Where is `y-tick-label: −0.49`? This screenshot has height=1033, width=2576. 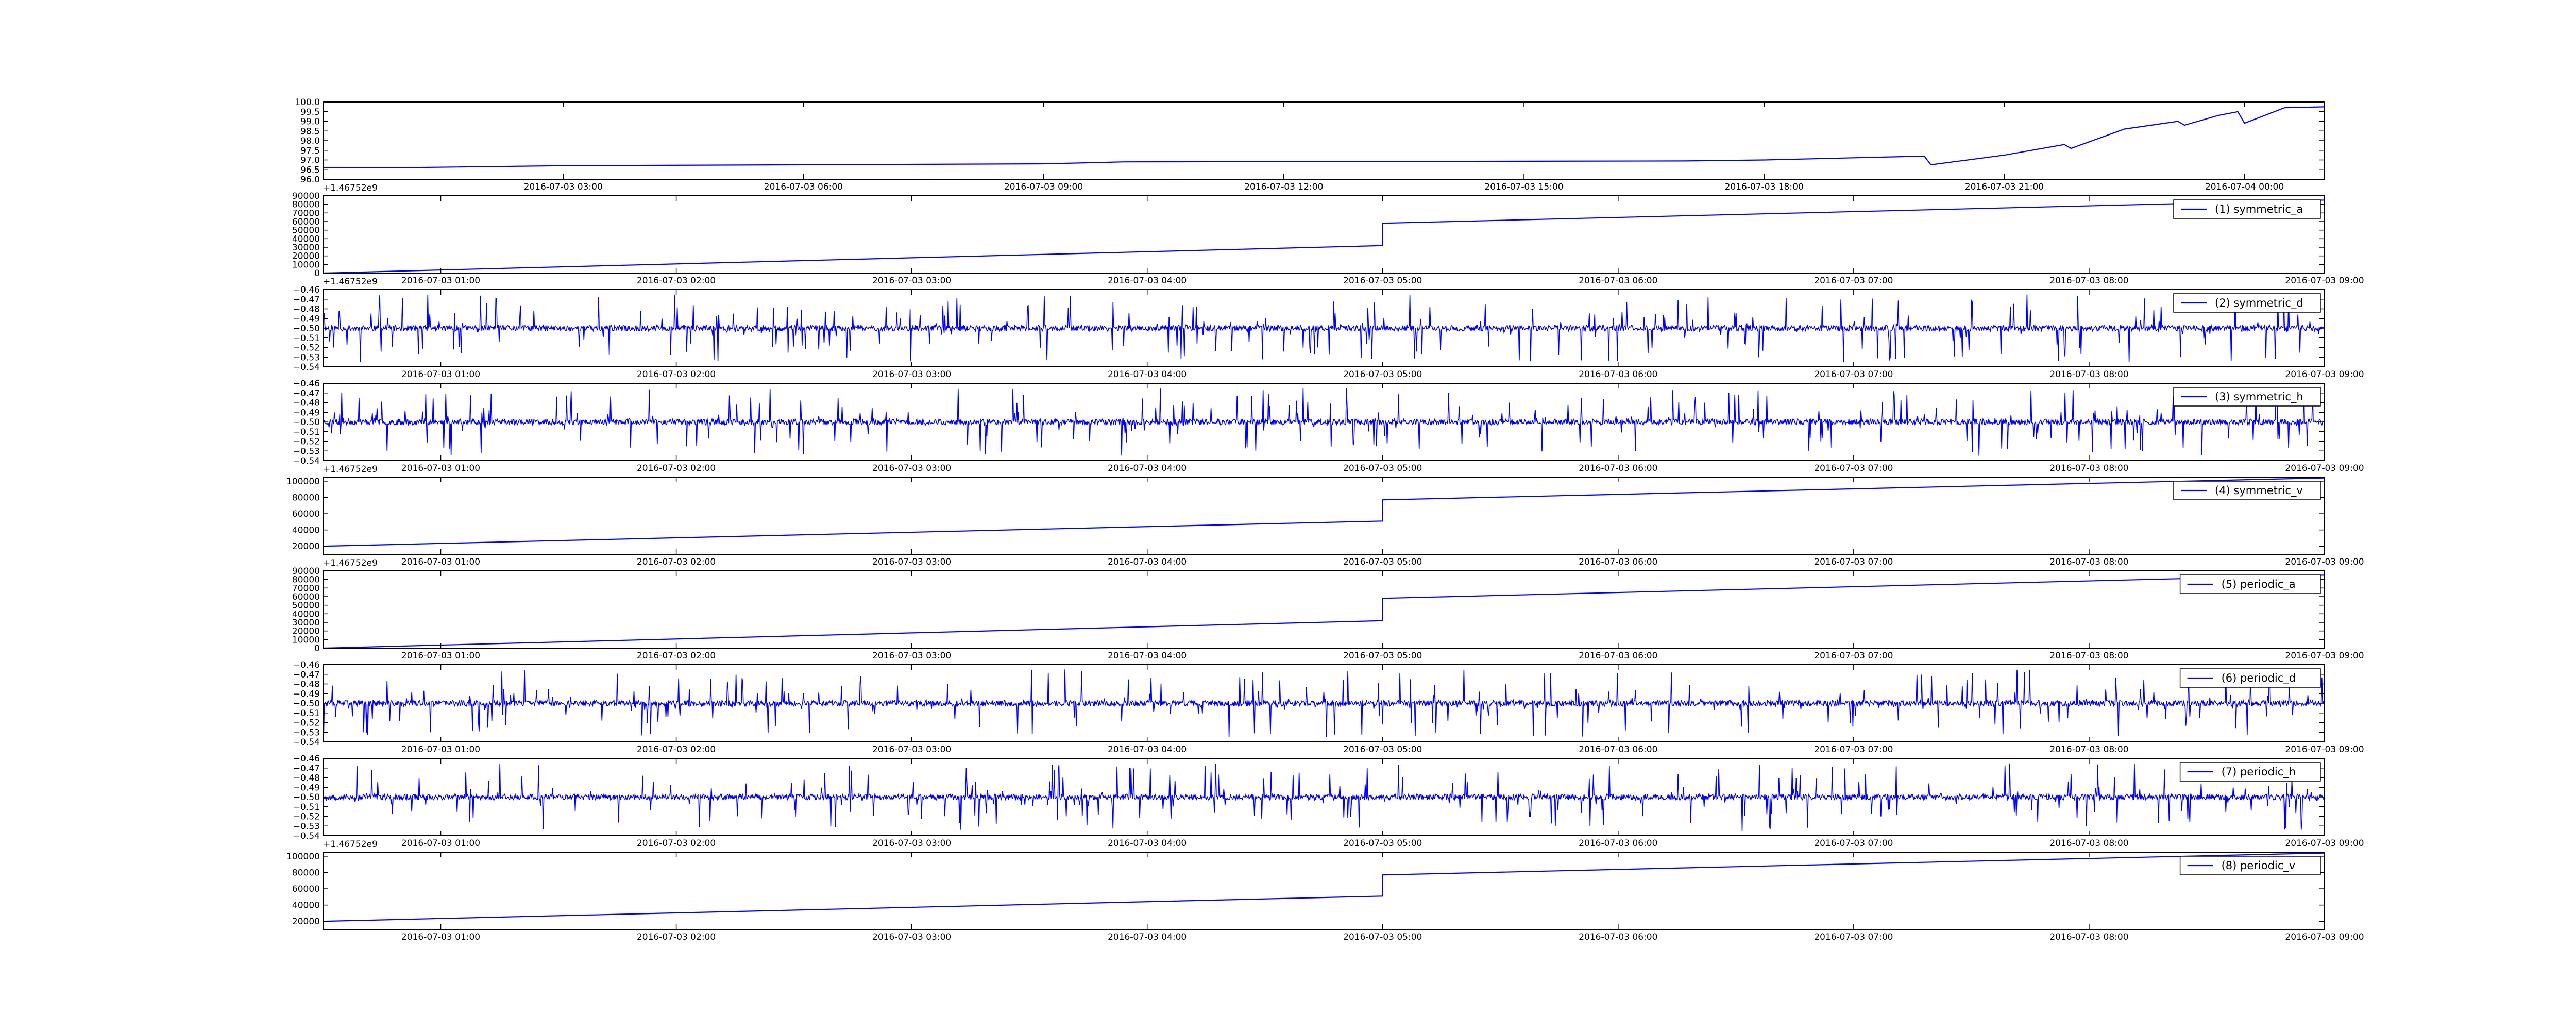 y-tick-label: −0.49 is located at coordinates (306, 413).